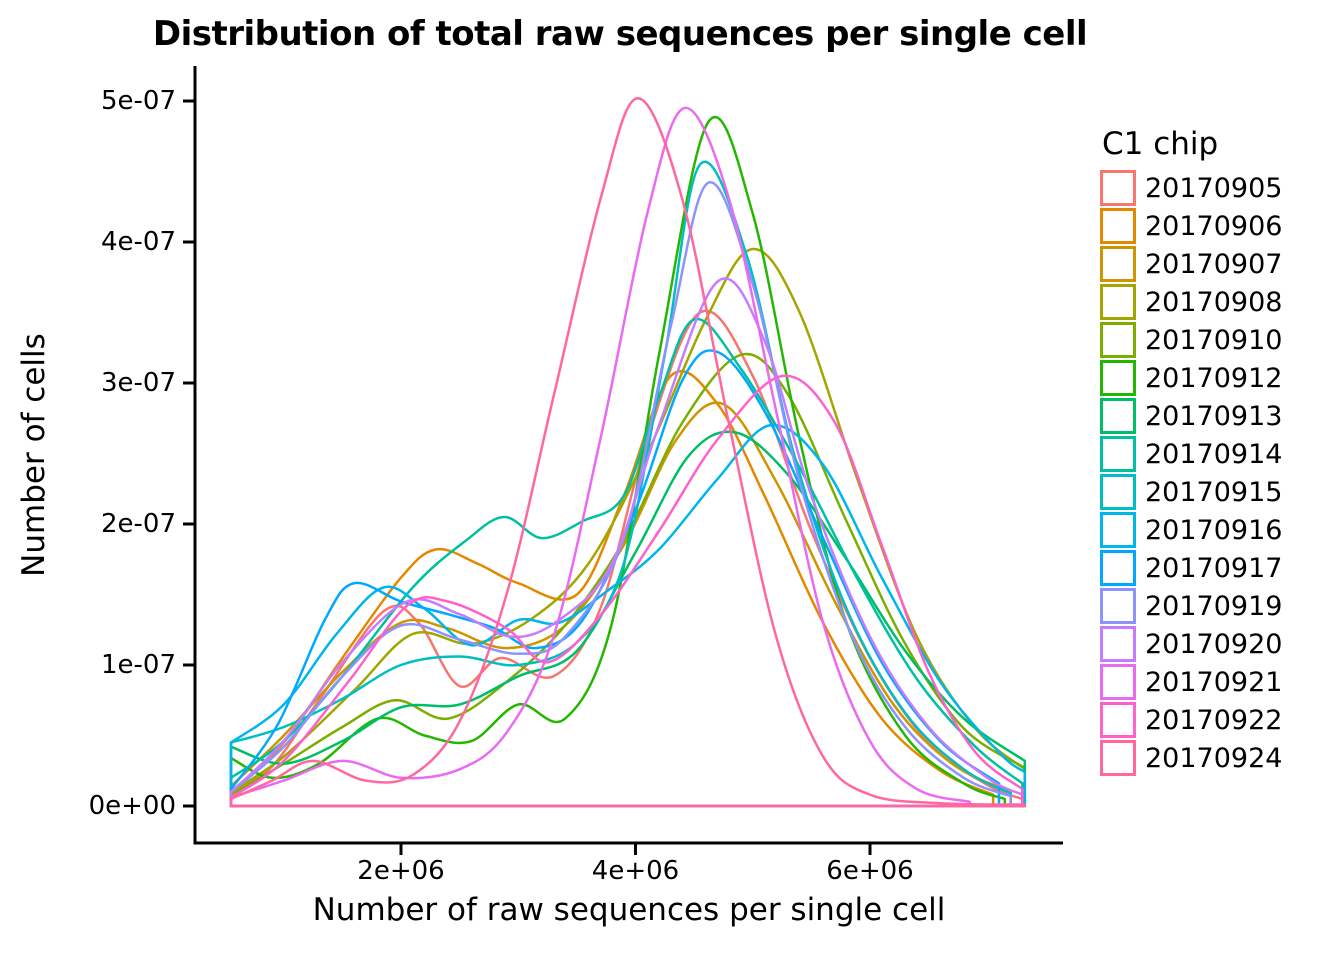 This screenshot has height=960, width=1344. Describe the element at coordinates (1160, 144) in the screenshot. I see `legend-title: C1 chip` at that location.